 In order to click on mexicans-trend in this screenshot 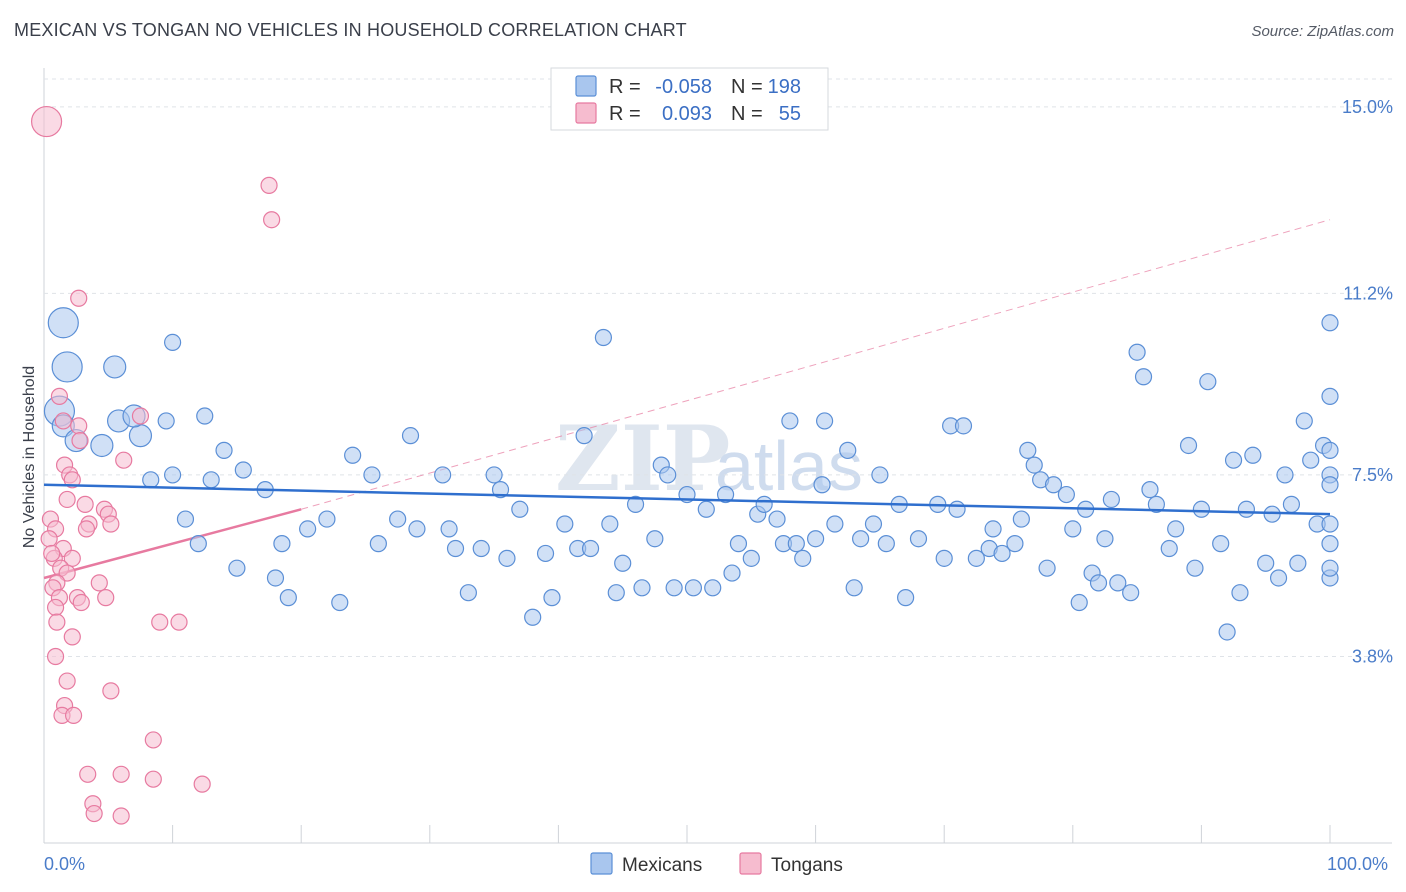, I will do `click(687, 499)`.